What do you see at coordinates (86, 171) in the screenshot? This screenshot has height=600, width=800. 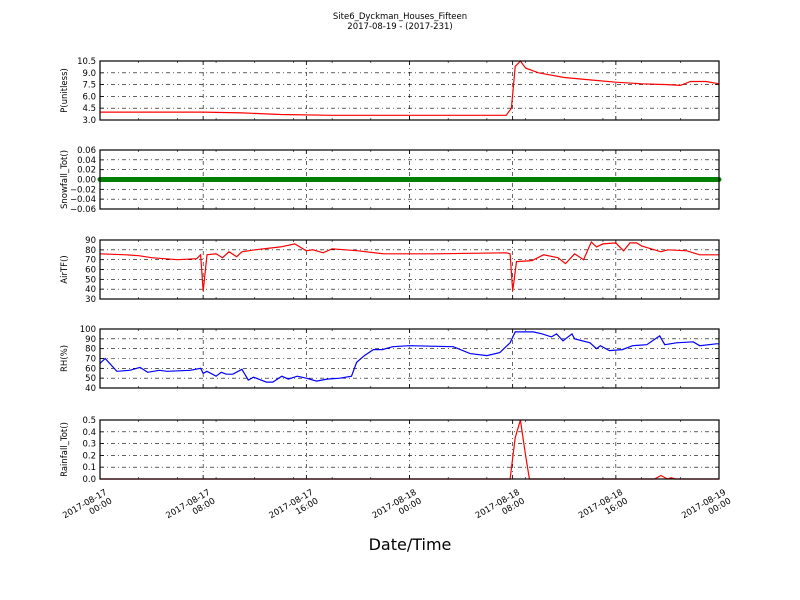 I see `y-tick-label: 0.02` at bounding box center [86, 171].